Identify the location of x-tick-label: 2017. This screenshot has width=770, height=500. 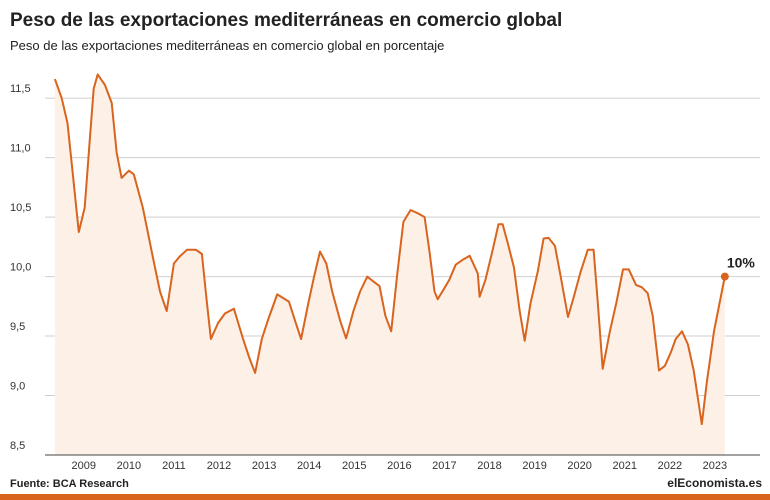
(444, 466).